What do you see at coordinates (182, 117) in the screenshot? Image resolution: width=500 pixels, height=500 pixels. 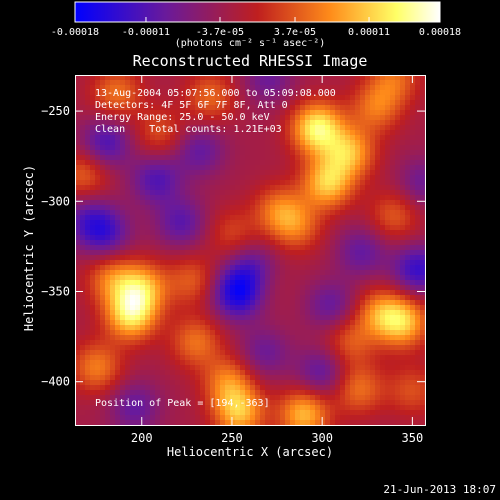 I see `annotation-energy-range: Energy Range: 25.0 - 50.0 keV` at bounding box center [182, 117].